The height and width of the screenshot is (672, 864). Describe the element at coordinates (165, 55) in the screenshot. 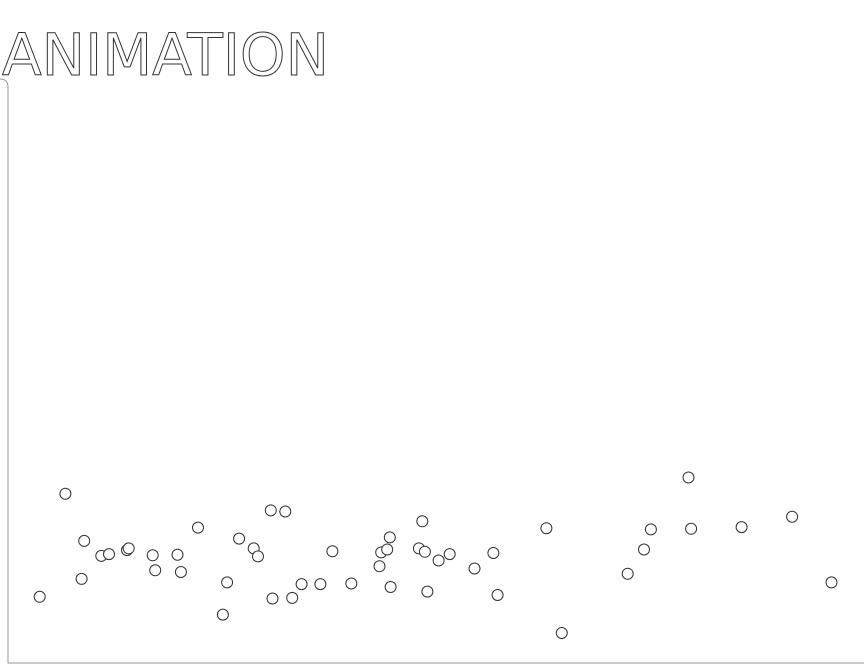

I see `chart-title: ANIMATION` at that location.